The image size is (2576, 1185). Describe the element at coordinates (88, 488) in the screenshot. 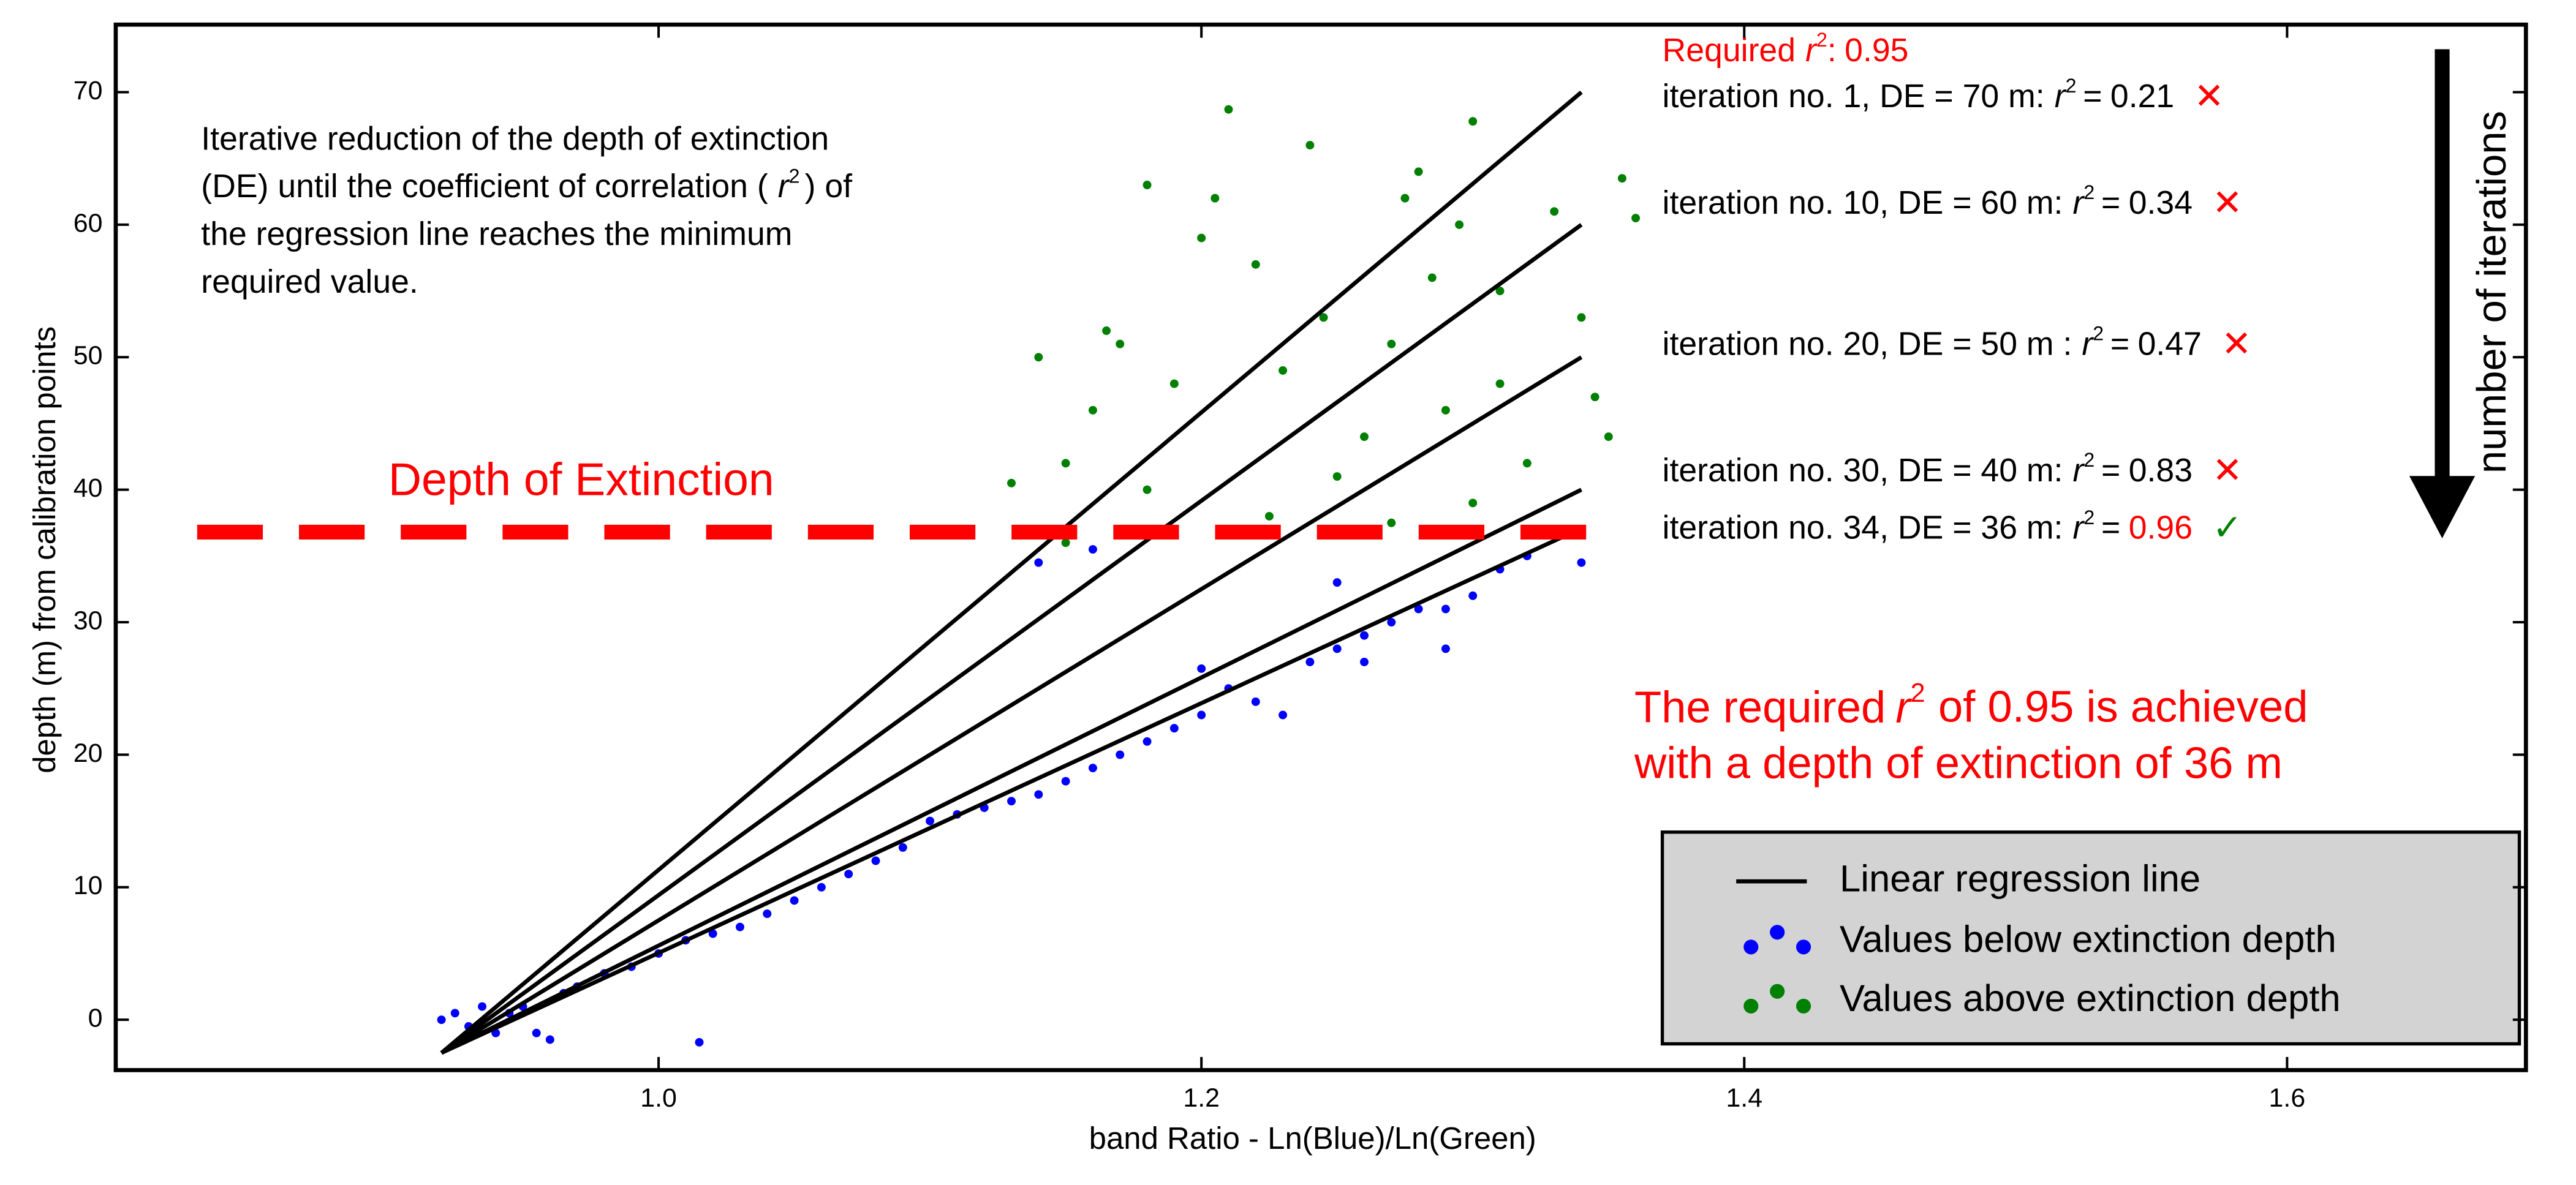

I see `y-tick-label: 40` at that location.